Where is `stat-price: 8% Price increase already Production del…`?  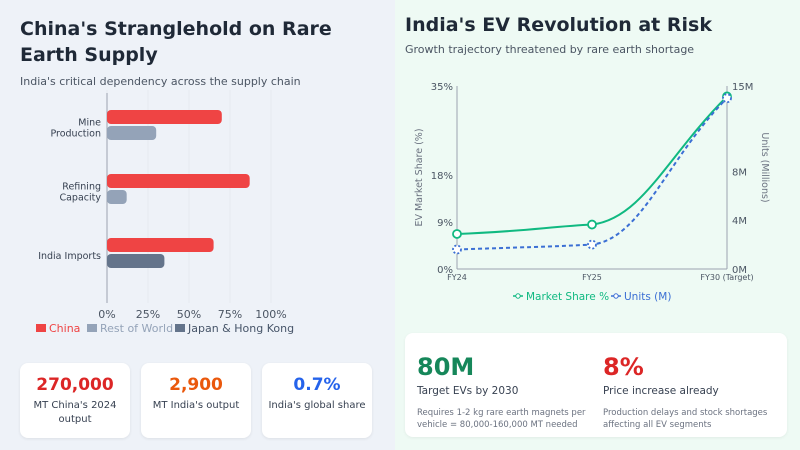
stat-price: 8% Price increase already Production del… is located at coordinates (688, 392).